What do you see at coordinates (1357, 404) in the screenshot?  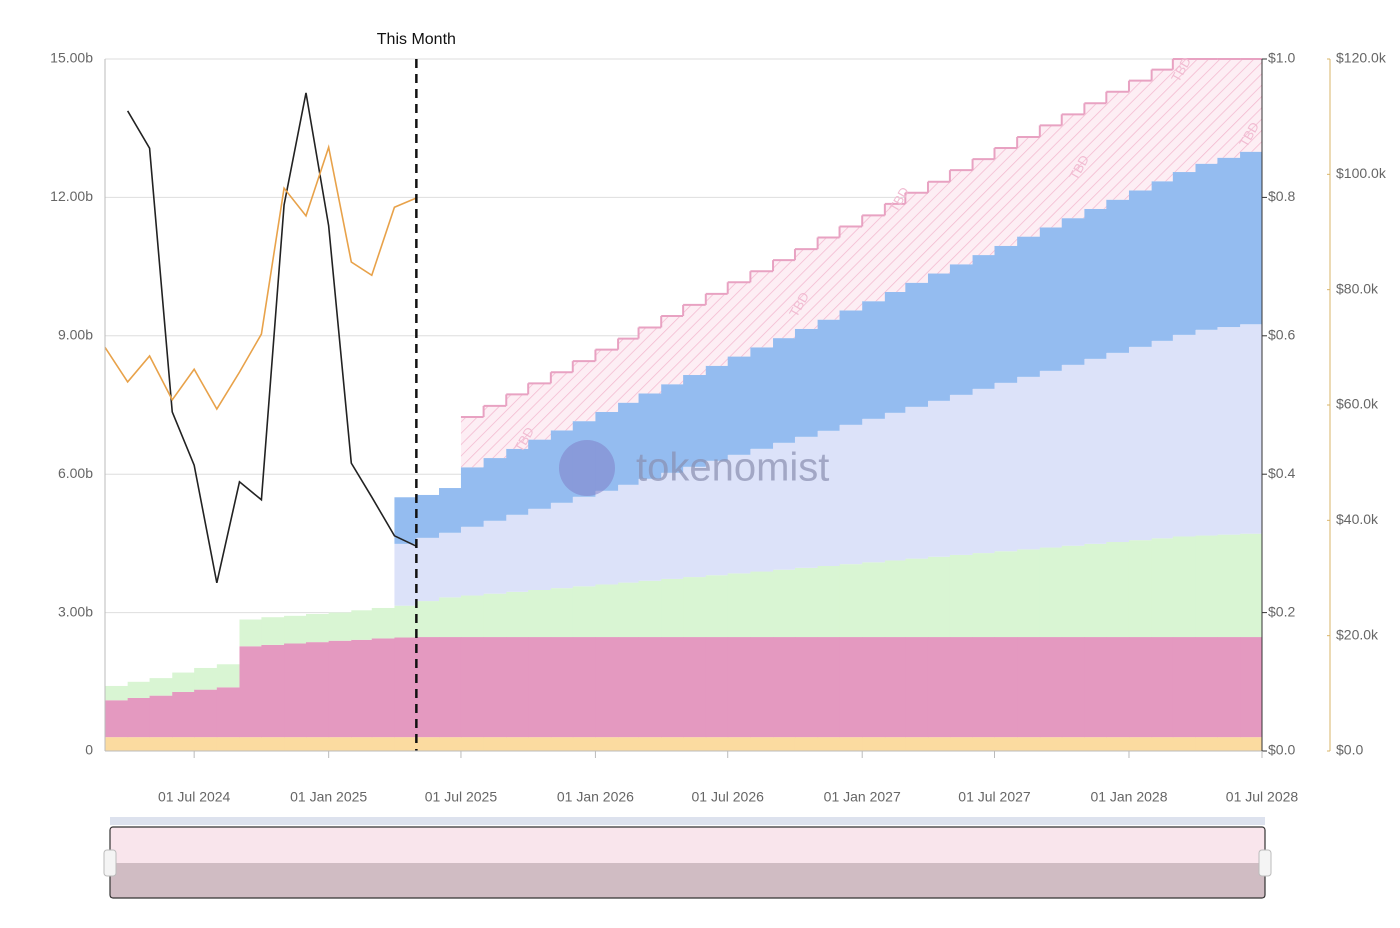 I see `y3-tick-label: $60.0k` at bounding box center [1357, 404].